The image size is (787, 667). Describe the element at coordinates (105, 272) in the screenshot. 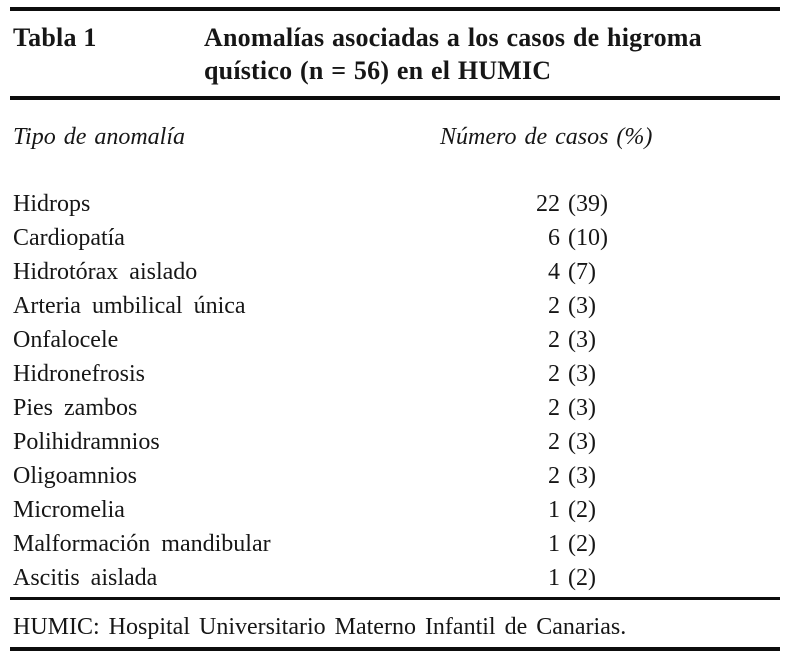

I see `anomaly-type-cell: Hidrotórax aislado` at that location.